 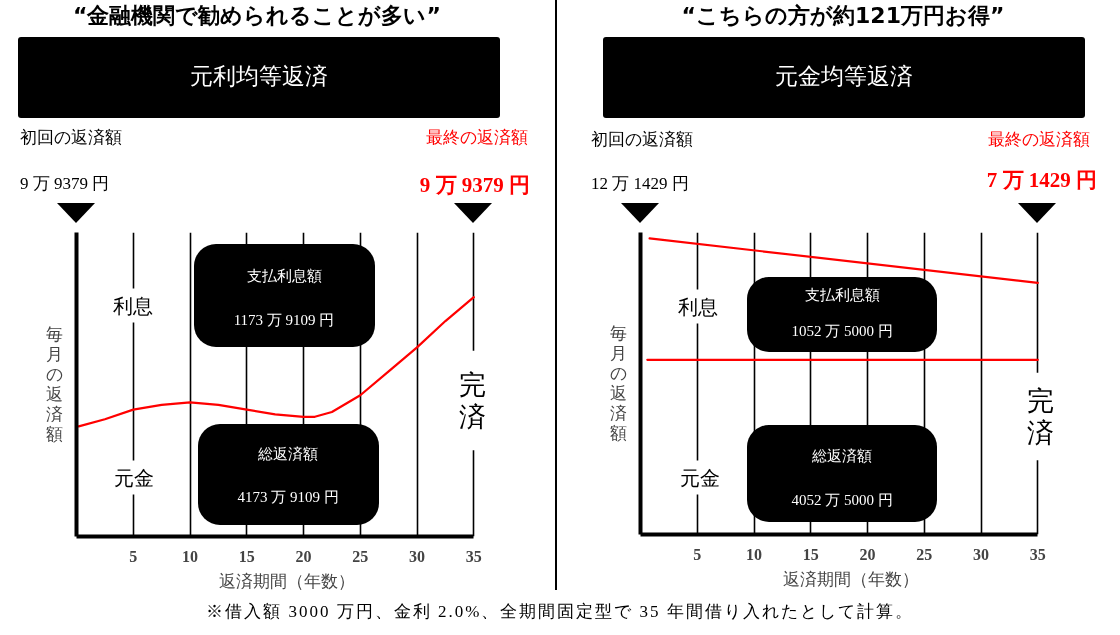 I want to click on annotation: 4173 万 9109 円, so click(x=288, y=498).